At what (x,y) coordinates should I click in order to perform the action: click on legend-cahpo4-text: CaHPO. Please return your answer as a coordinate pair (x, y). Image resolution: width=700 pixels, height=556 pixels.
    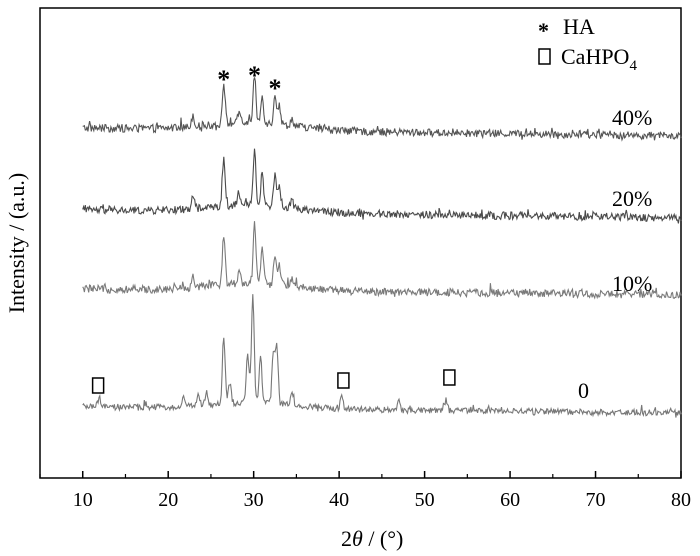
    Looking at the image, I should click on (595, 56).